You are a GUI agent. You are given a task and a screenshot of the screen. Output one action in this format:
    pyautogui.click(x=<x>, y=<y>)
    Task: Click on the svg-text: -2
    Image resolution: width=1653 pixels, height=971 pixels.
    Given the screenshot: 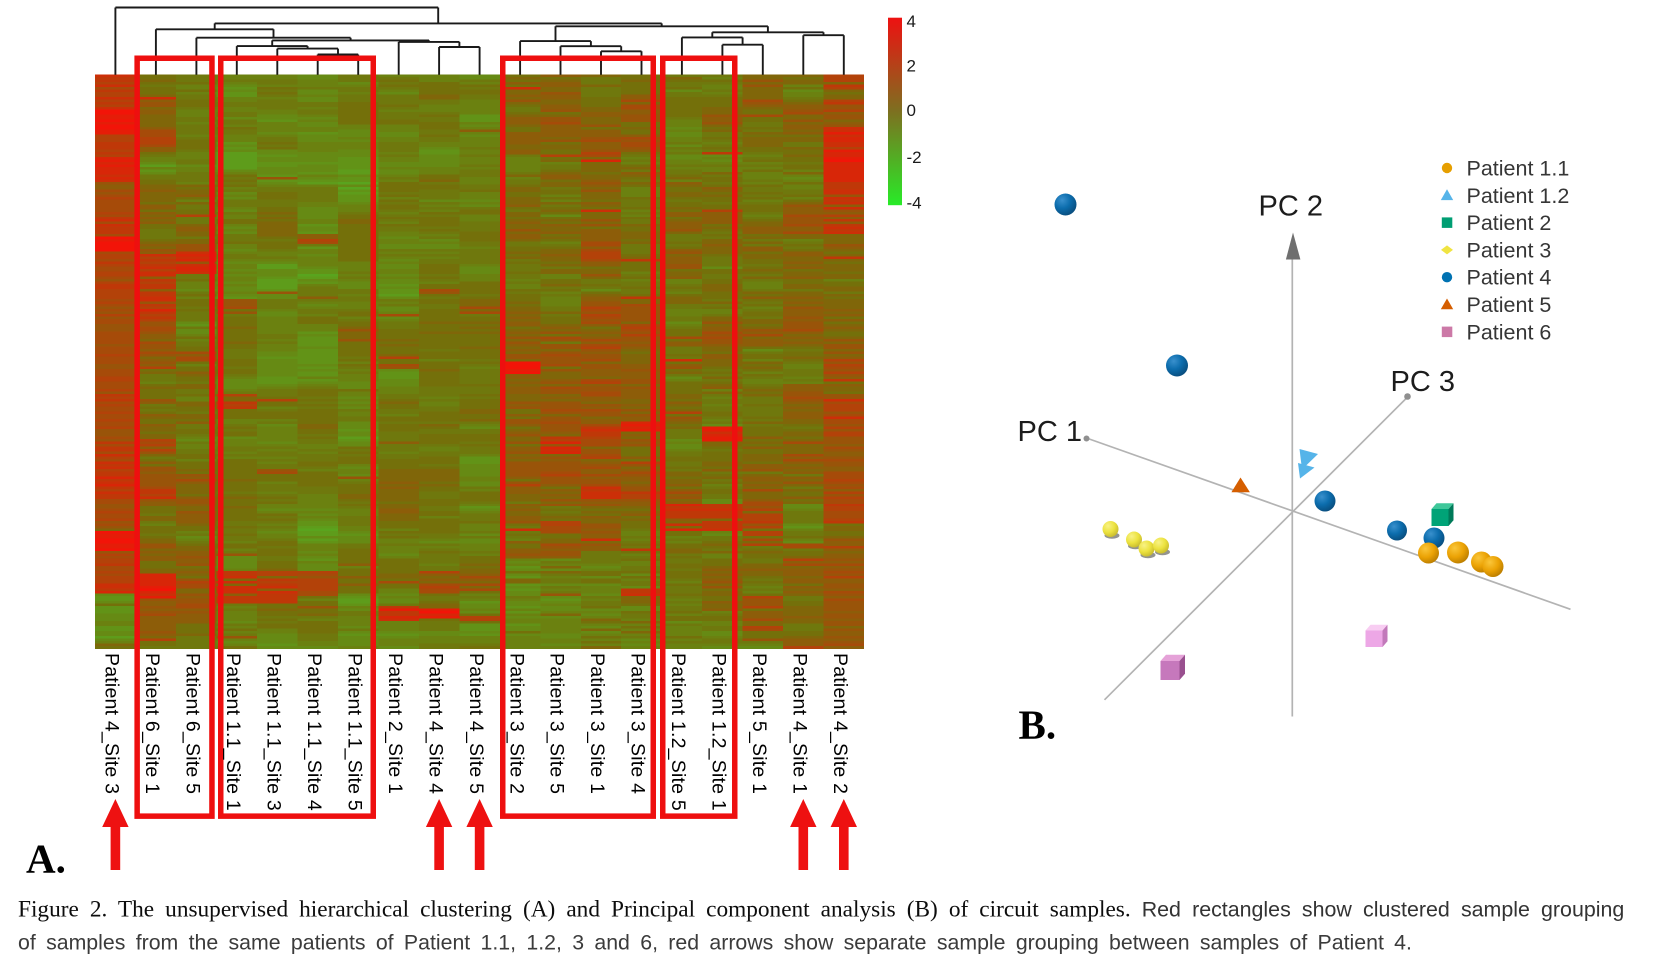 What is the action you would take?
    pyautogui.click(x=914, y=157)
    